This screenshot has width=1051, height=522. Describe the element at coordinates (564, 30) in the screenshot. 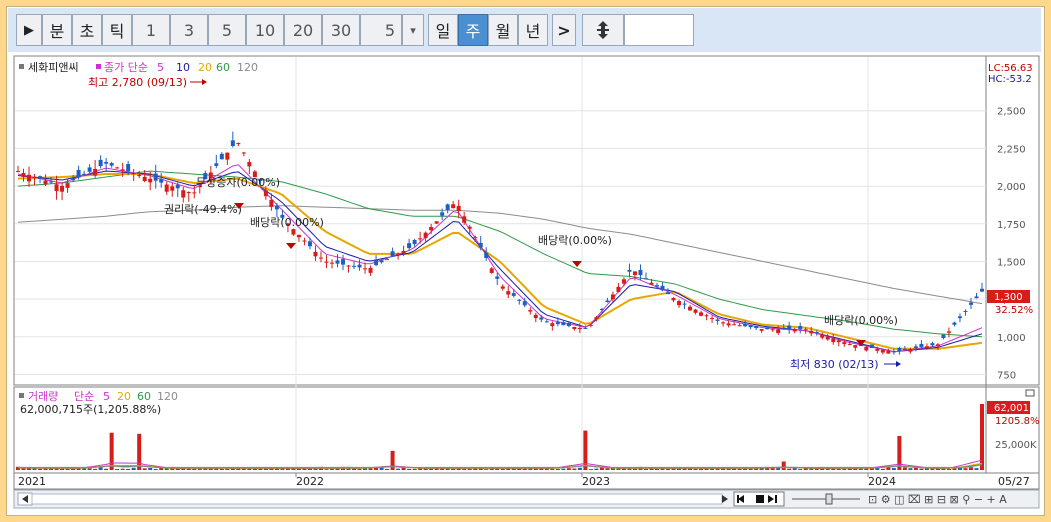

I see `next-button: >` at that location.